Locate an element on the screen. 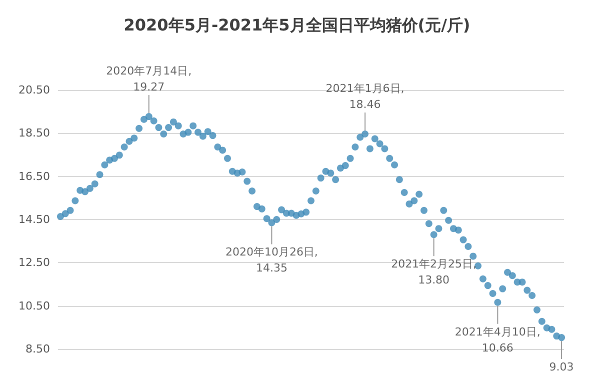 This screenshot has height=379, width=594. annotation: 2021年2月25日, 13.80 is located at coordinates (434, 272).